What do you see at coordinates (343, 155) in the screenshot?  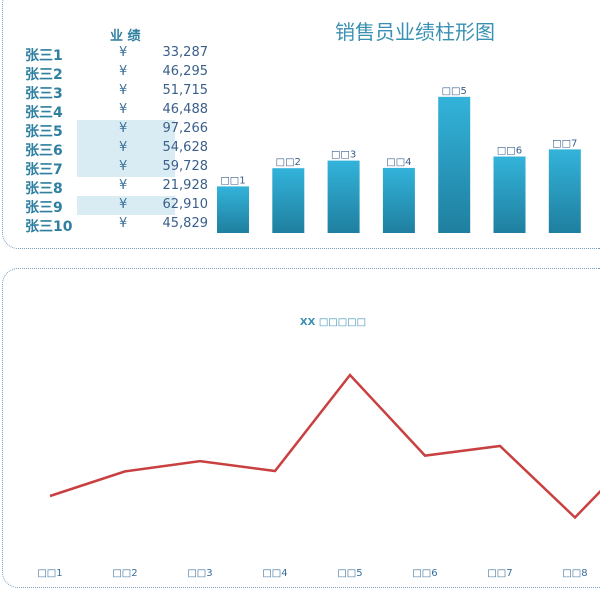 I see `bar-label: □□3` at bounding box center [343, 155].